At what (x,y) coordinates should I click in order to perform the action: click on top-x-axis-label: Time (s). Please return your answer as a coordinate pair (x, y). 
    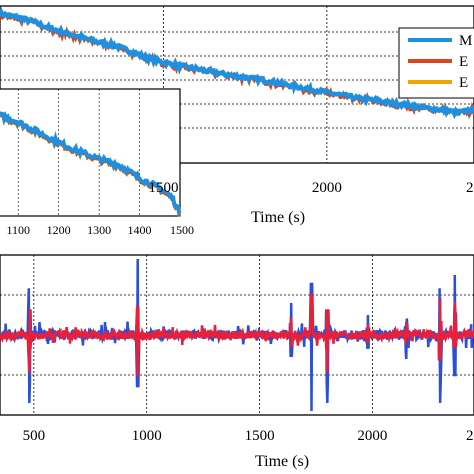
    Looking at the image, I should click on (278, 217).